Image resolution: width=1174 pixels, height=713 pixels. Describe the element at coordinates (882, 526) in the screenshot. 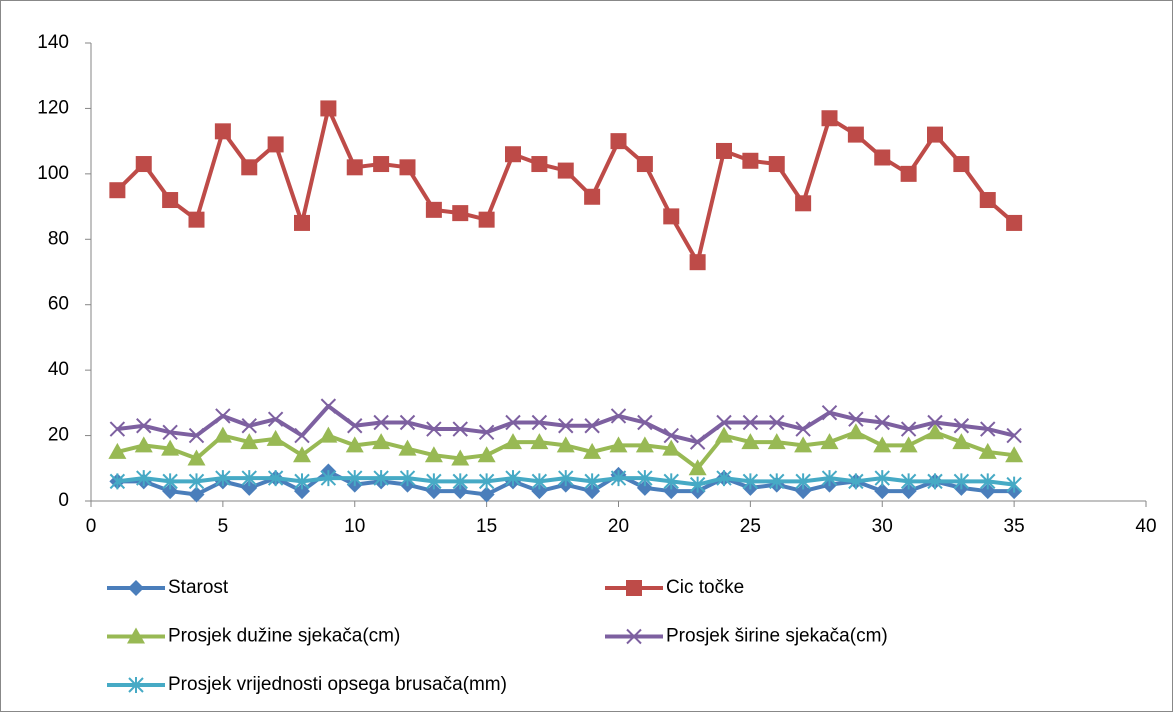

I see `x-tick-label: 30` at that location.